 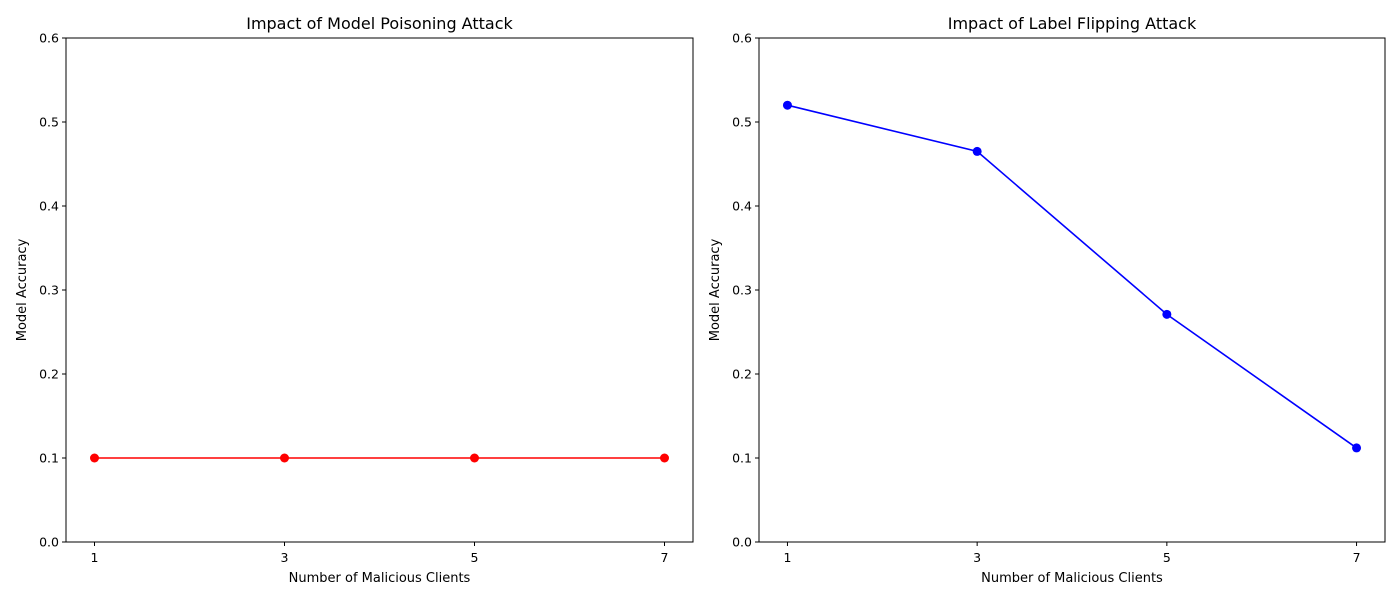 What do you see at coordinates (1072, 23) in the screenshot?
I see `chart-title: Impact of Label Flipping Attack` at bounding box center [1072, 23].